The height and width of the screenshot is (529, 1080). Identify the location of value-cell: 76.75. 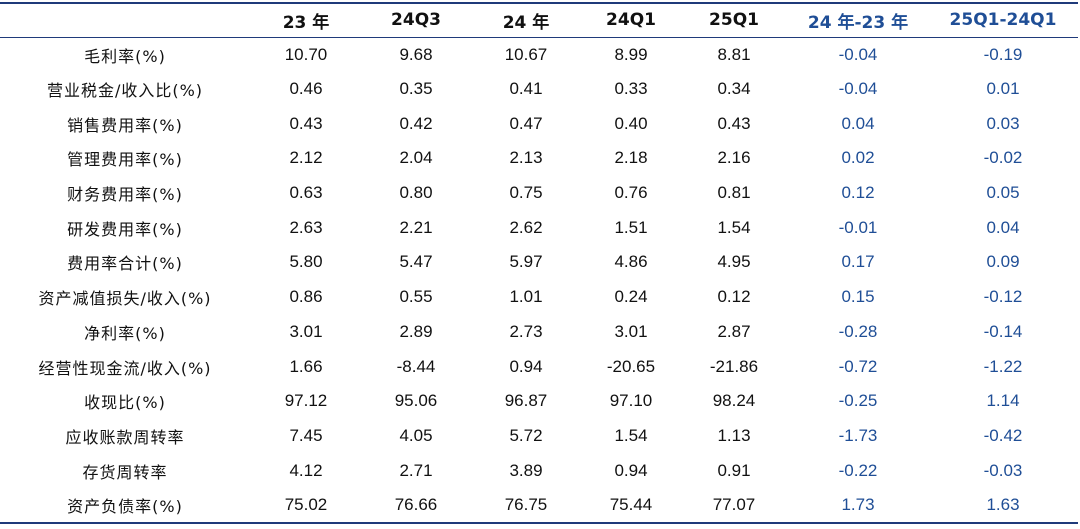
(526, 504).